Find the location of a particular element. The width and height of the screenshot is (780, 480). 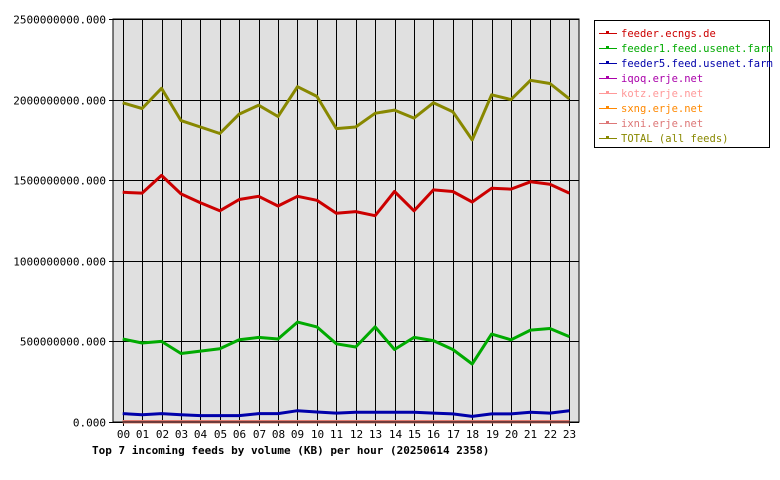

x-tick-label: 19 is located at coordinates (492, 434).